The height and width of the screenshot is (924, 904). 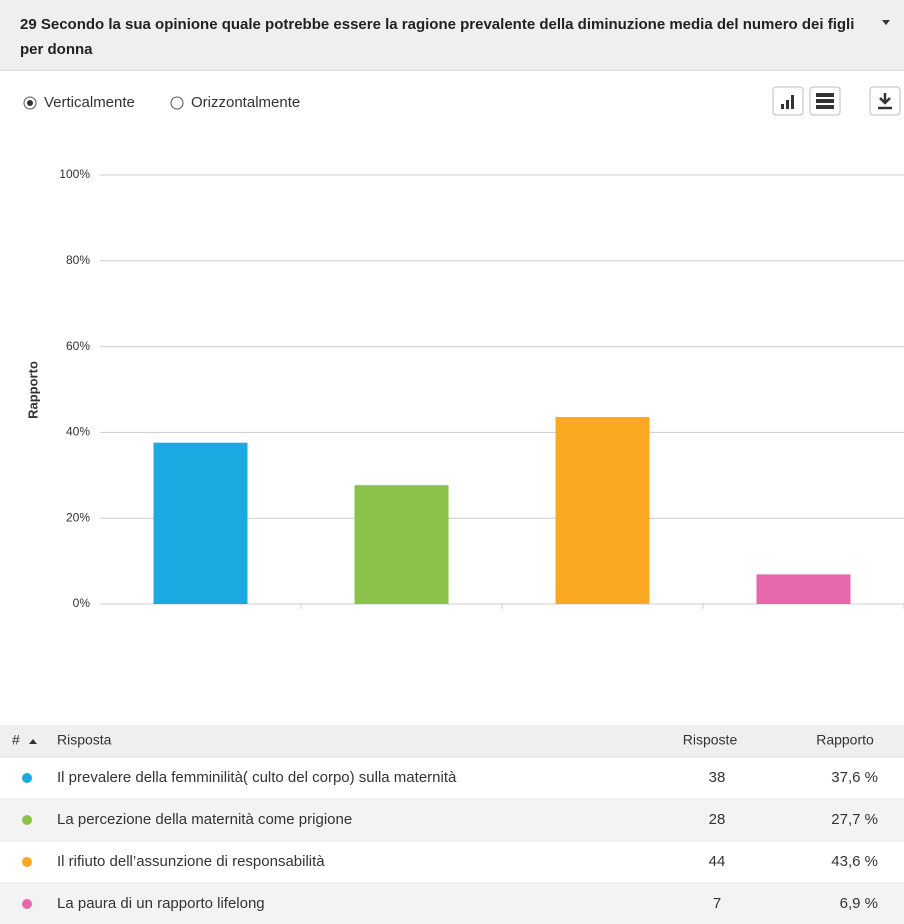 What do you see at coordinates (78, 432) in the screenshot?
I see `y-tick-label: 40%` at bounding box center [78, 432].